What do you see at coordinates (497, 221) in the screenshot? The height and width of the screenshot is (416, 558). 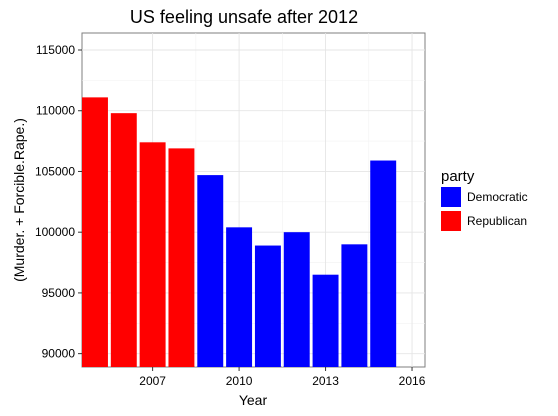 I see `legend-label-republican: Republican` at bounding box center [497, 221].